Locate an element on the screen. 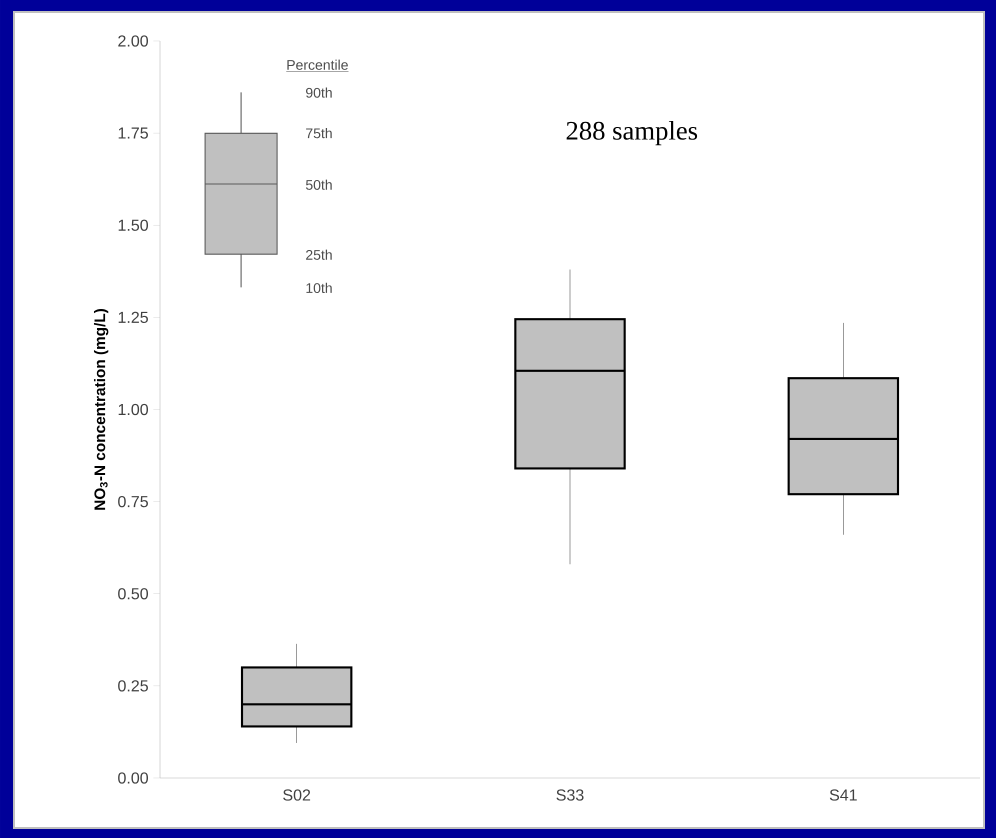 The width and height of the screenshot is (996, 838). y-tick-label: 1.00 is located at coordinates (133, 410).